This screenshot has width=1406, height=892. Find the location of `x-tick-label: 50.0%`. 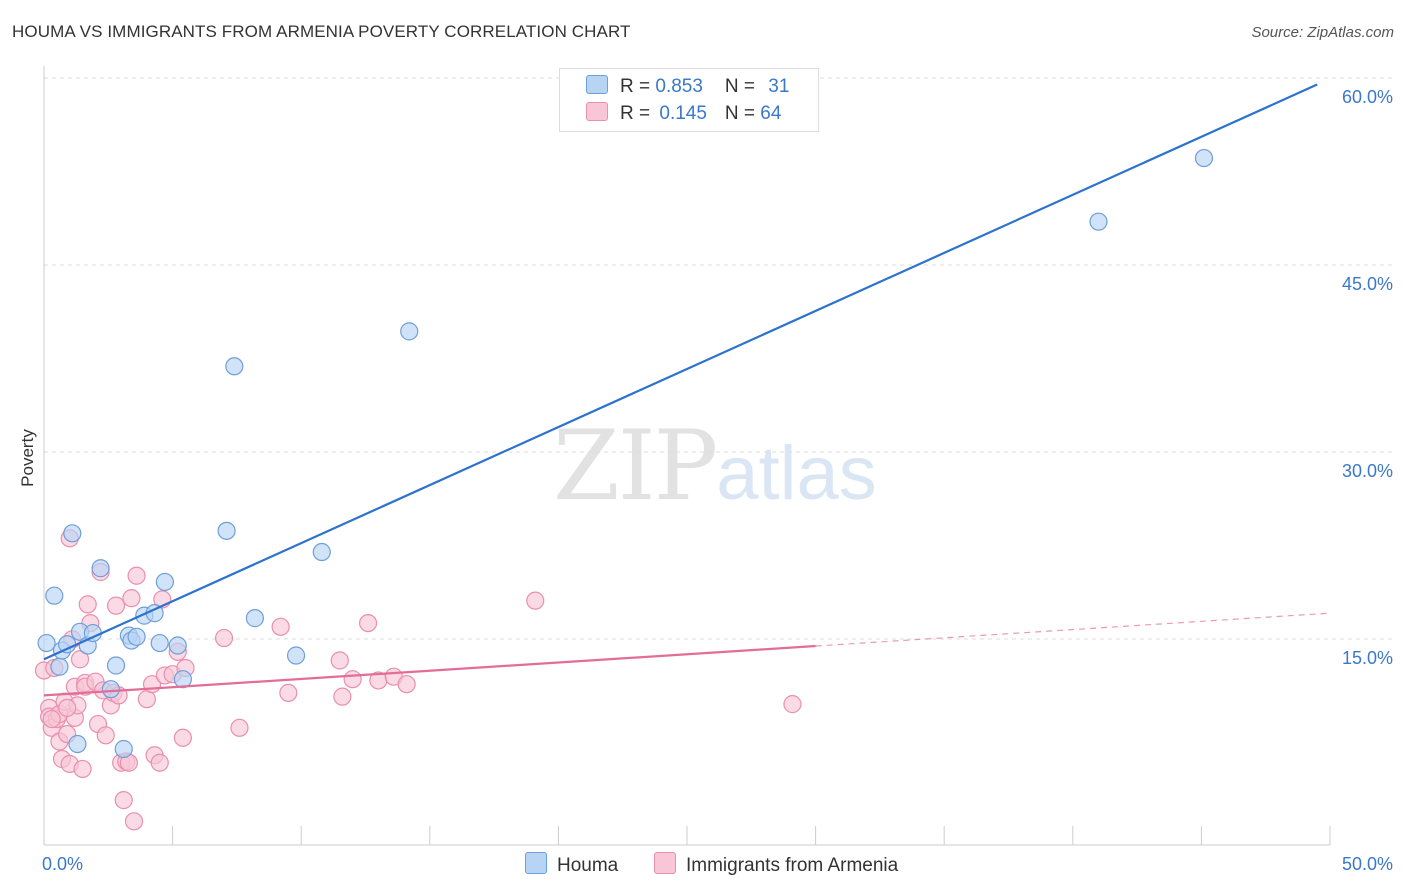

x-tick-label: 50.0% is located at coordinates (1367, 864).